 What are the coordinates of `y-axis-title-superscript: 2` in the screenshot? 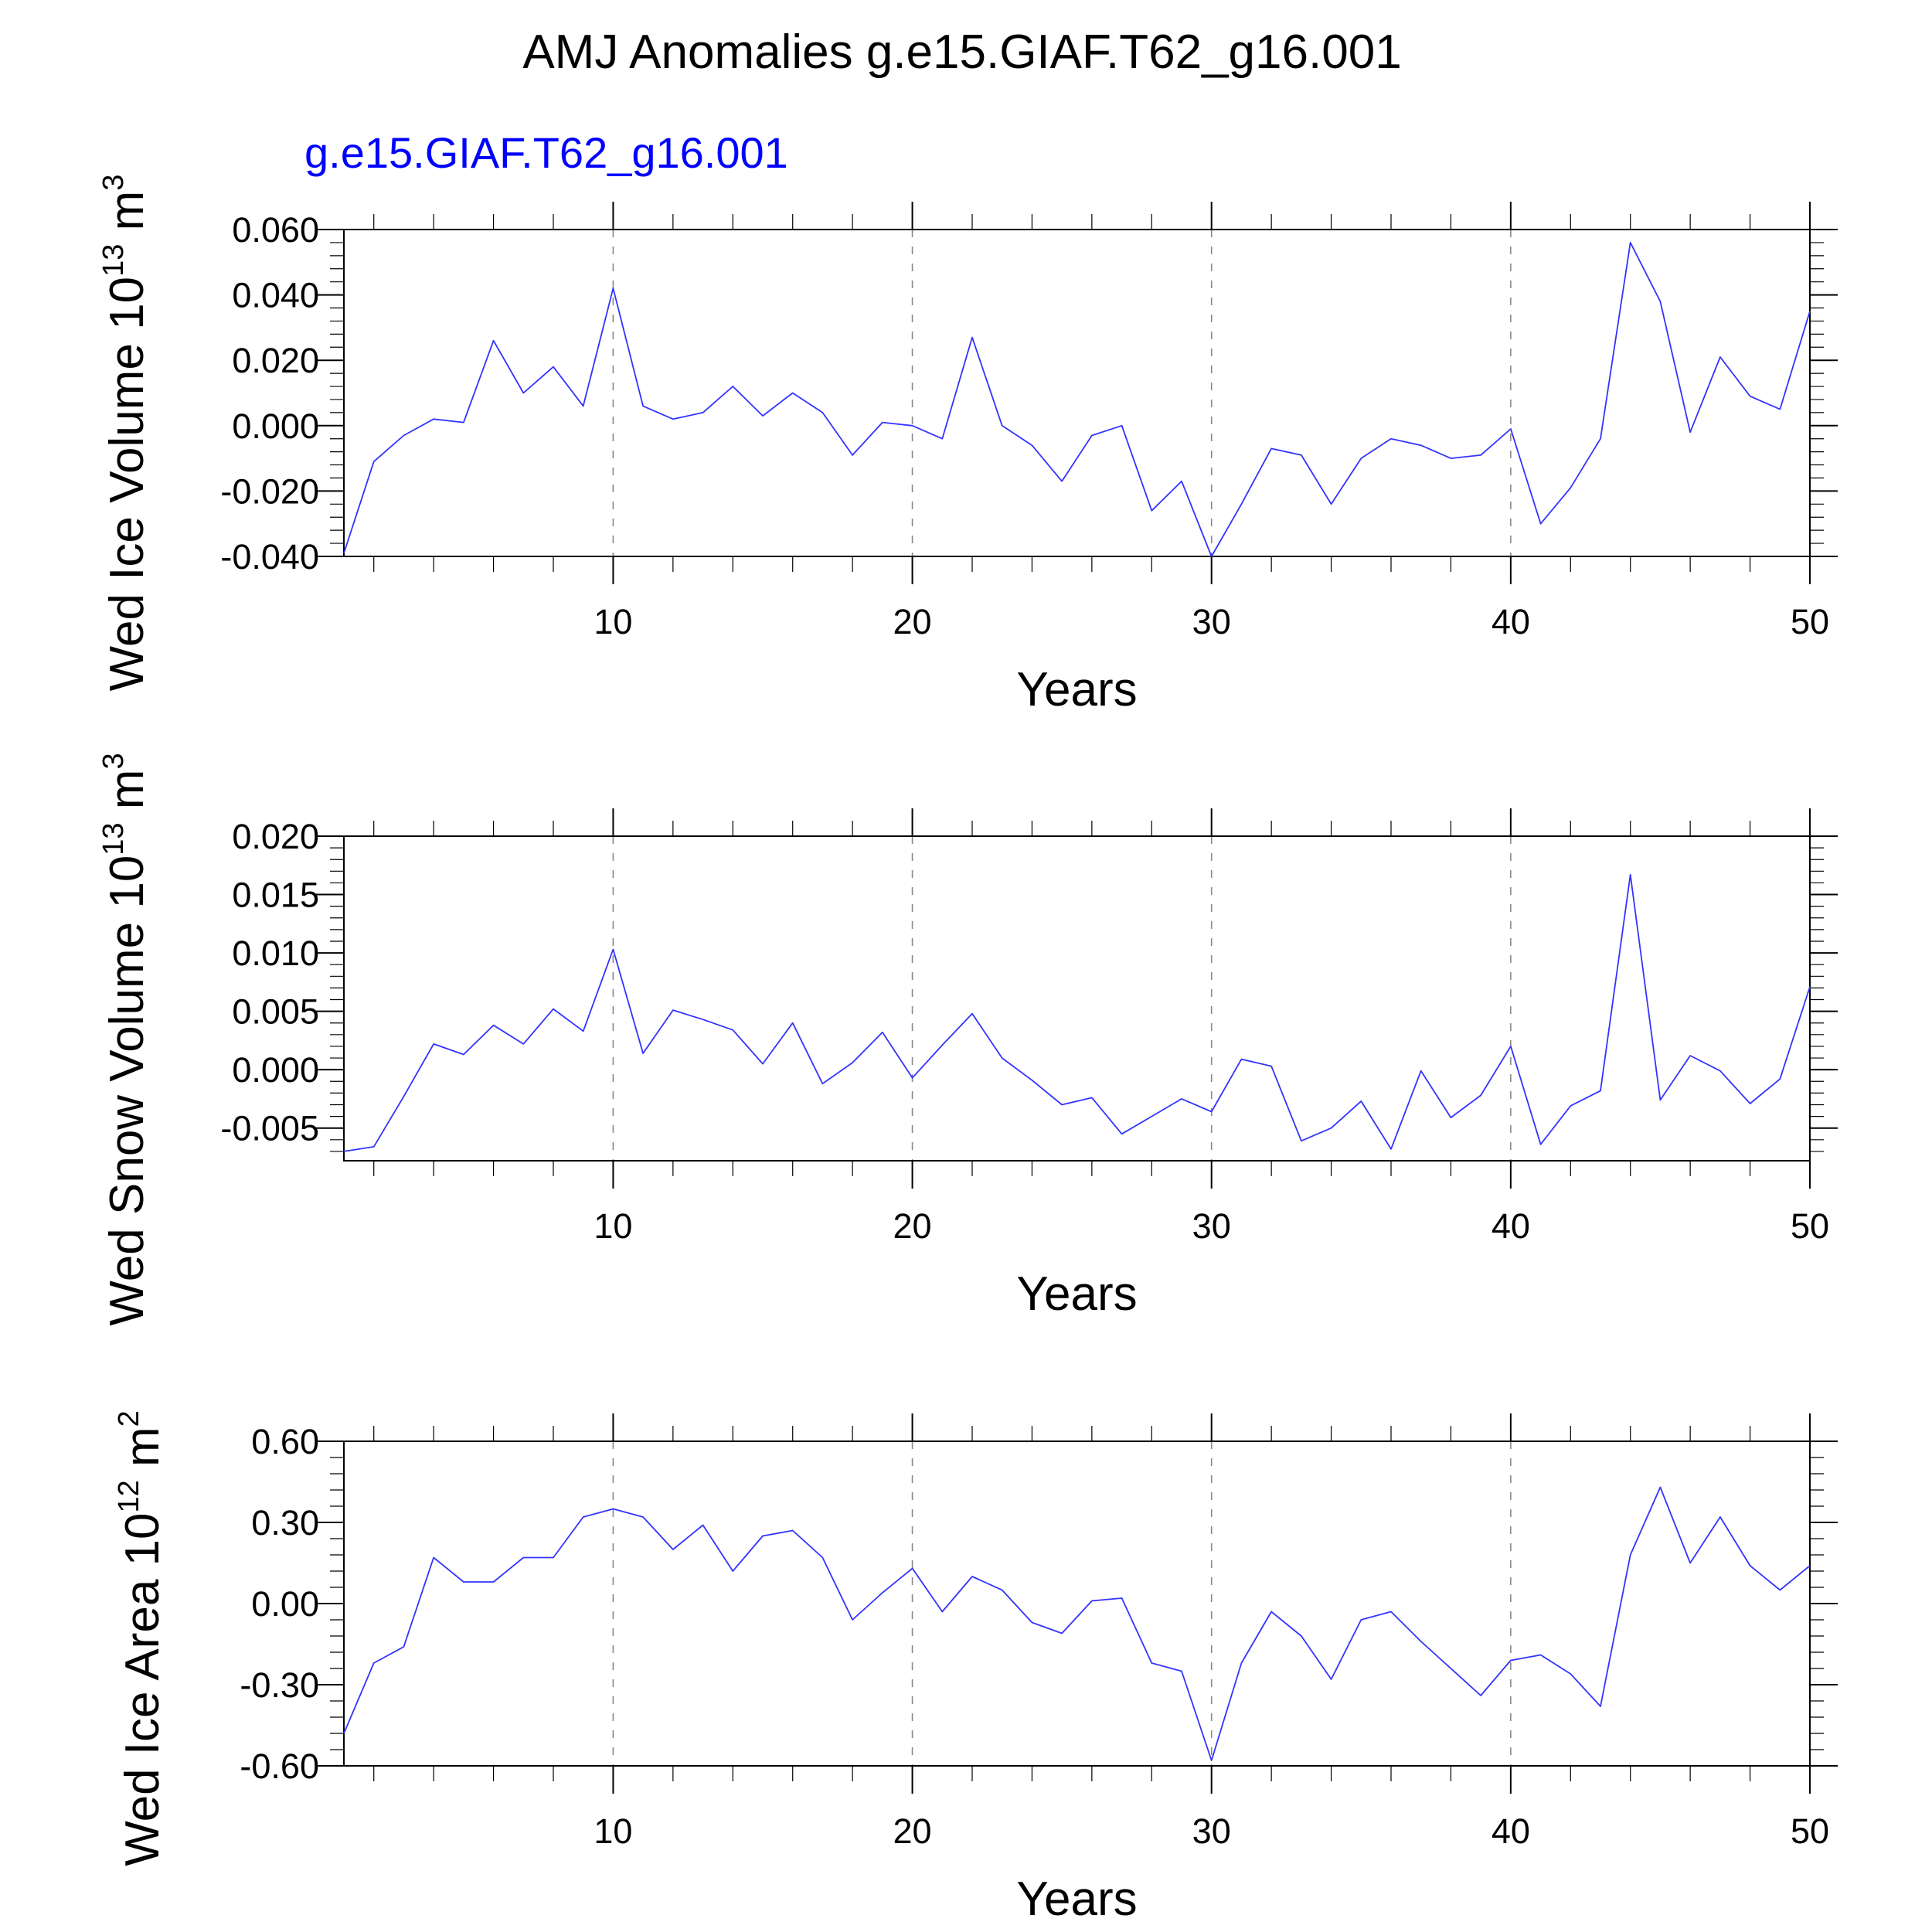 It's located at (129, 1419).